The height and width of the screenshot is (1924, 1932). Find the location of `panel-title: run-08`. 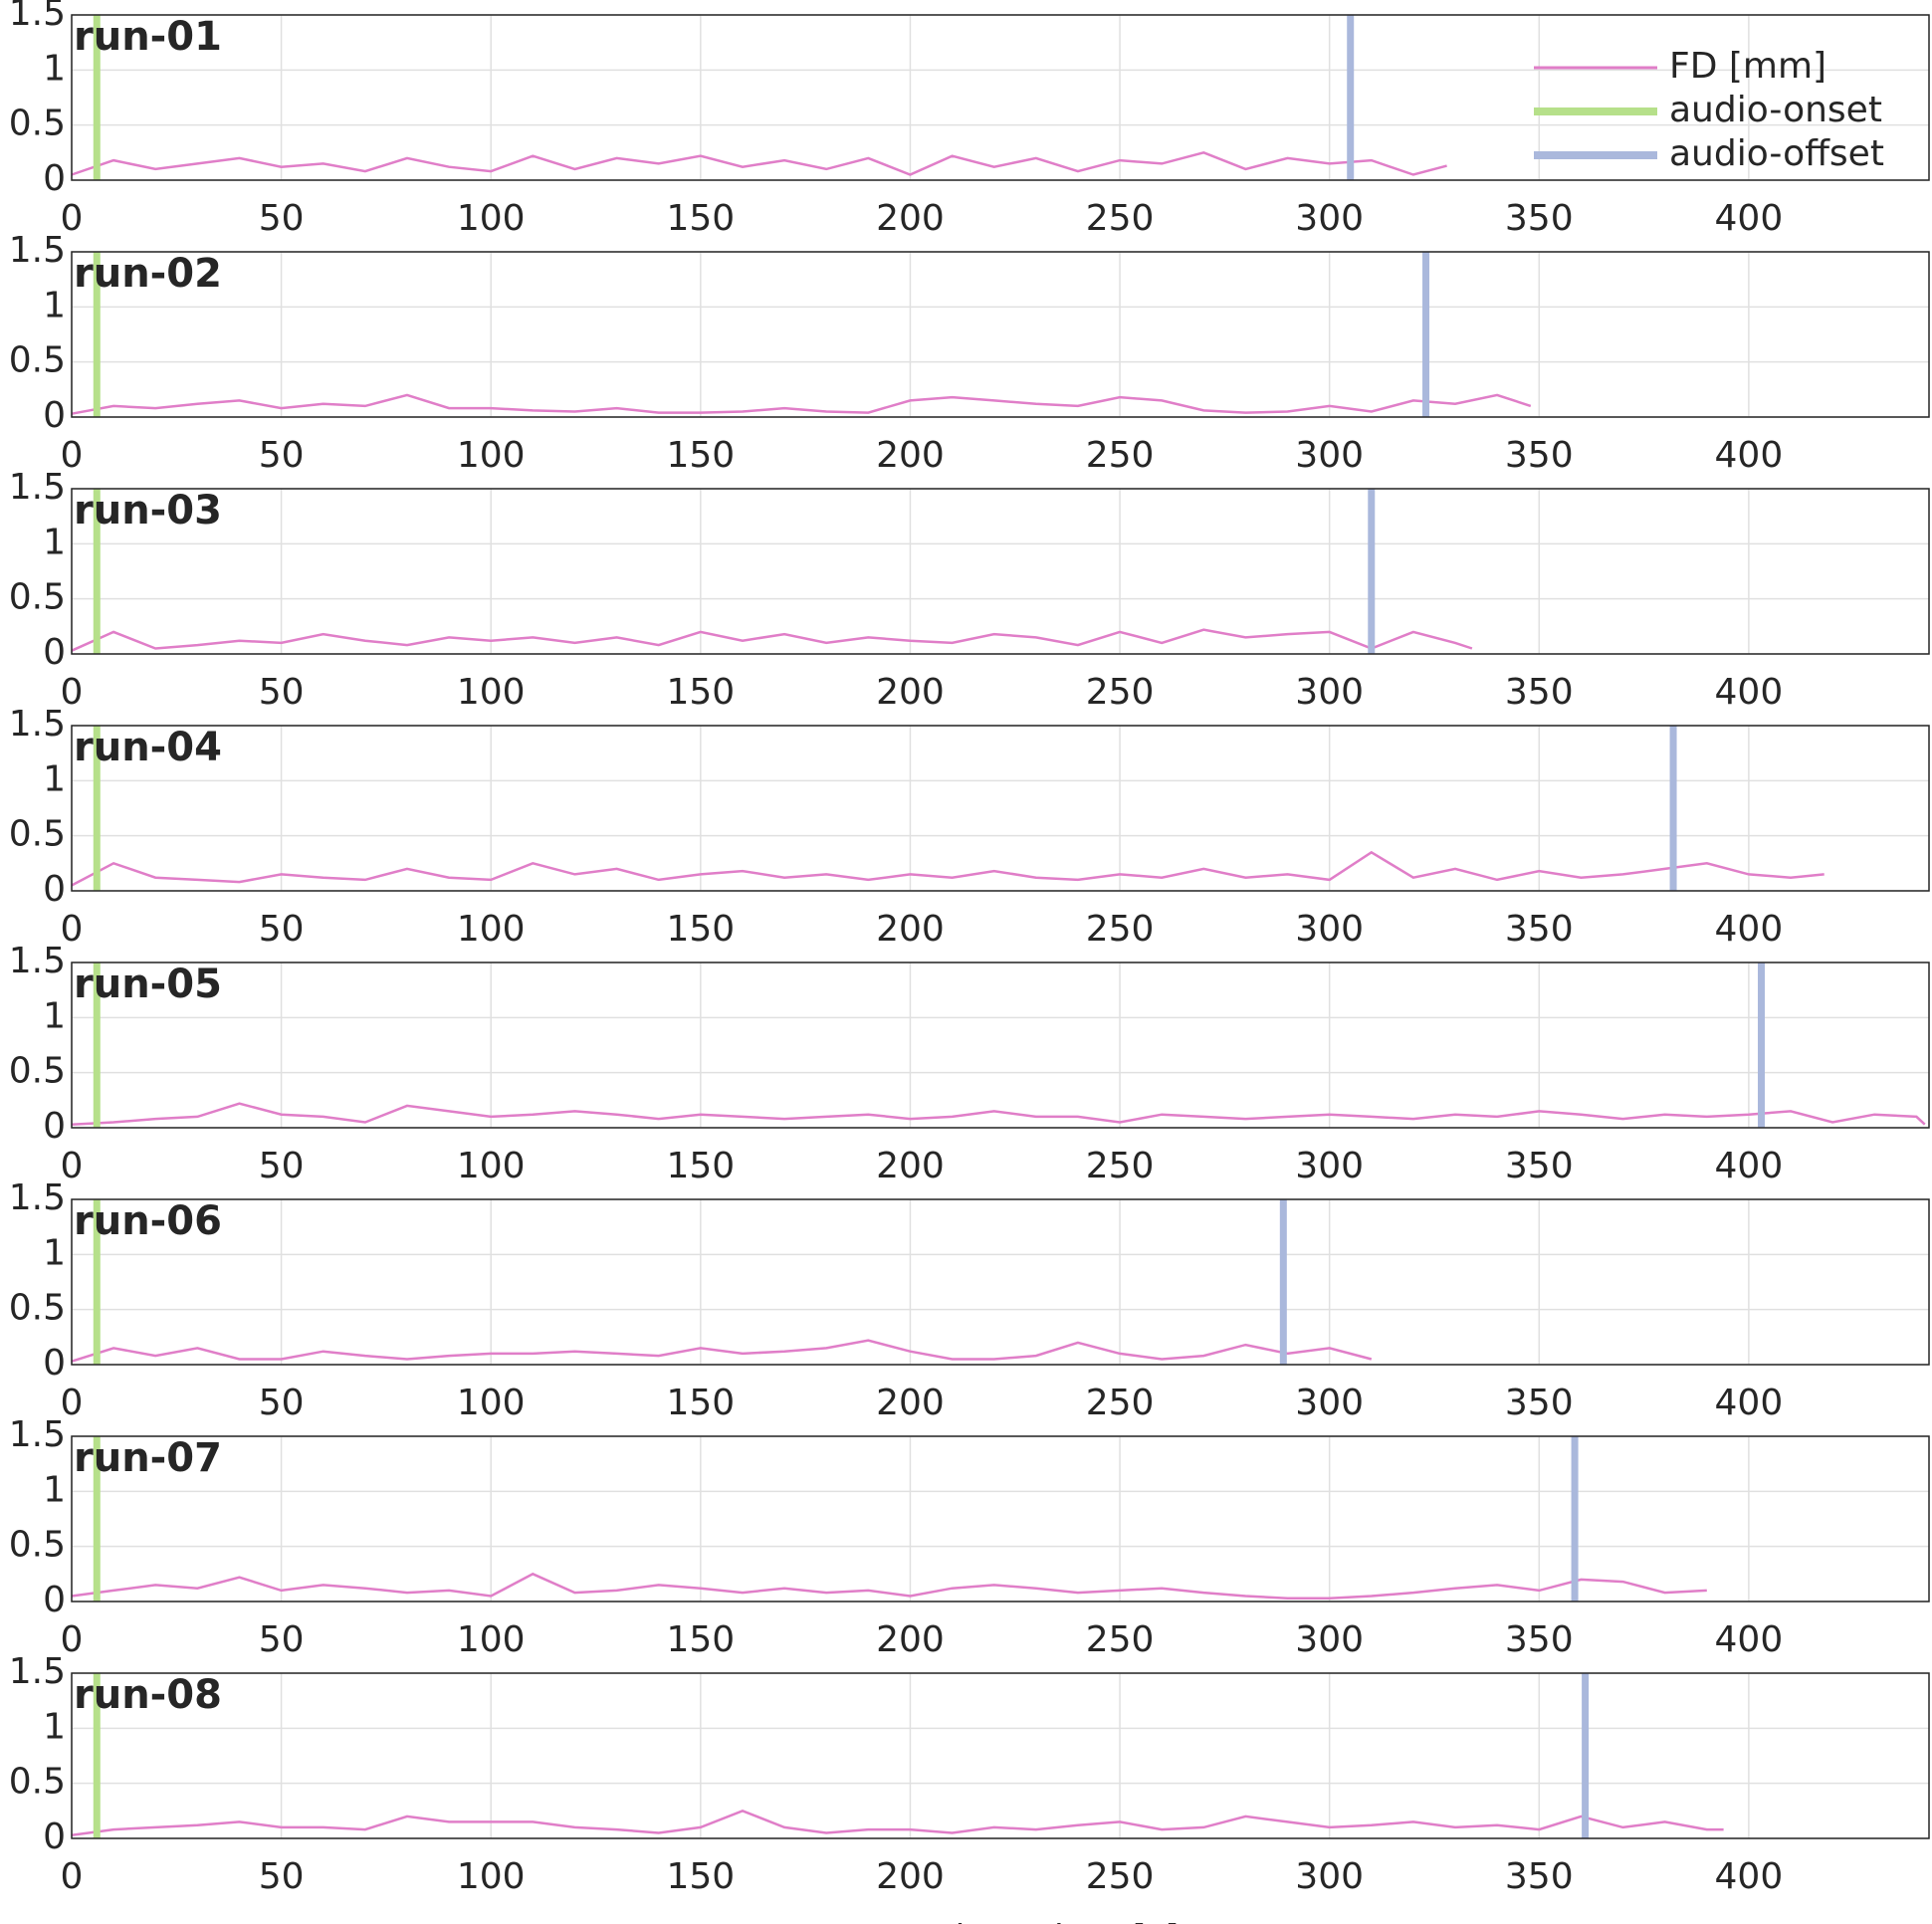

panel-title: run-08 is located at coordinates (148, 1695).